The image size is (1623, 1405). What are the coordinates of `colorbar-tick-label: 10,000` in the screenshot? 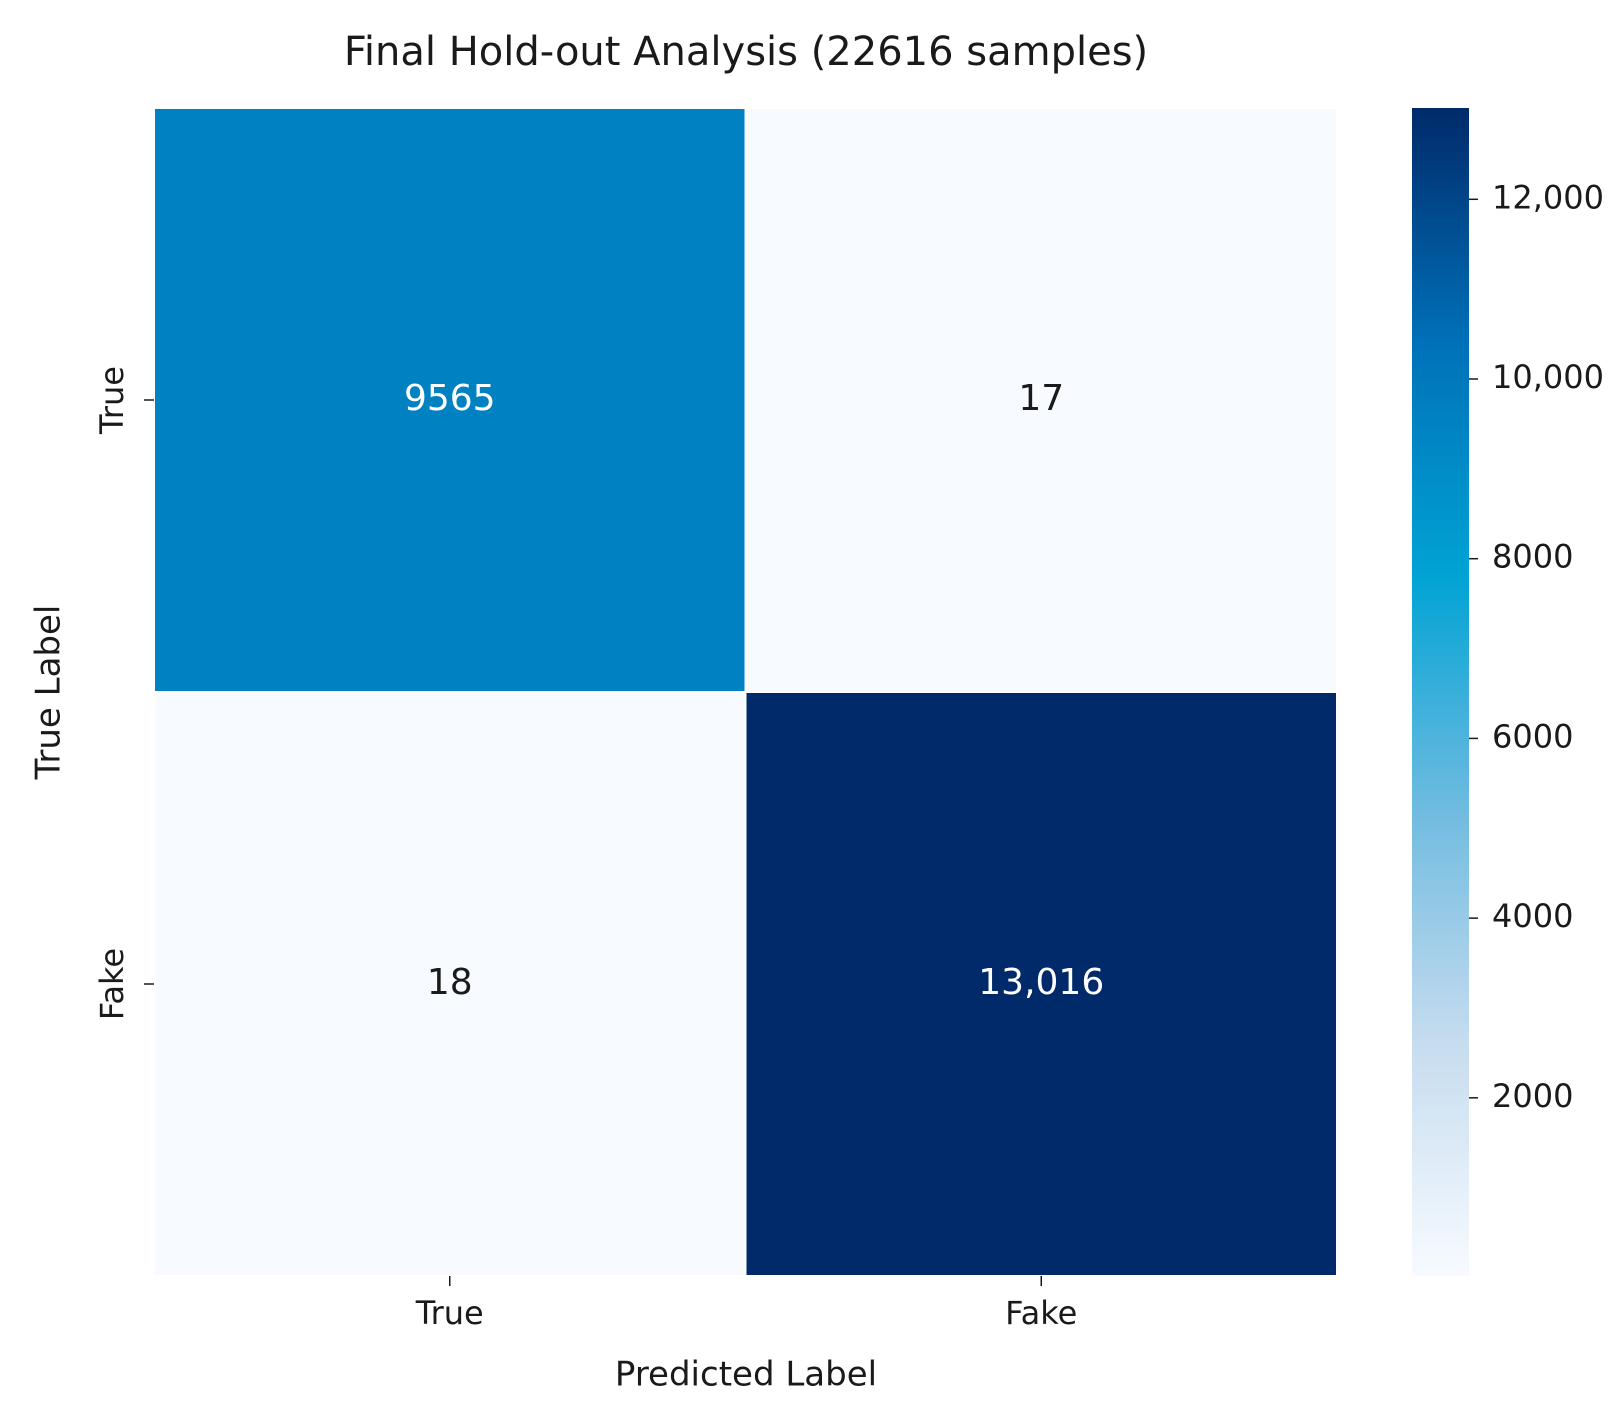 It's located at (1548, 377).